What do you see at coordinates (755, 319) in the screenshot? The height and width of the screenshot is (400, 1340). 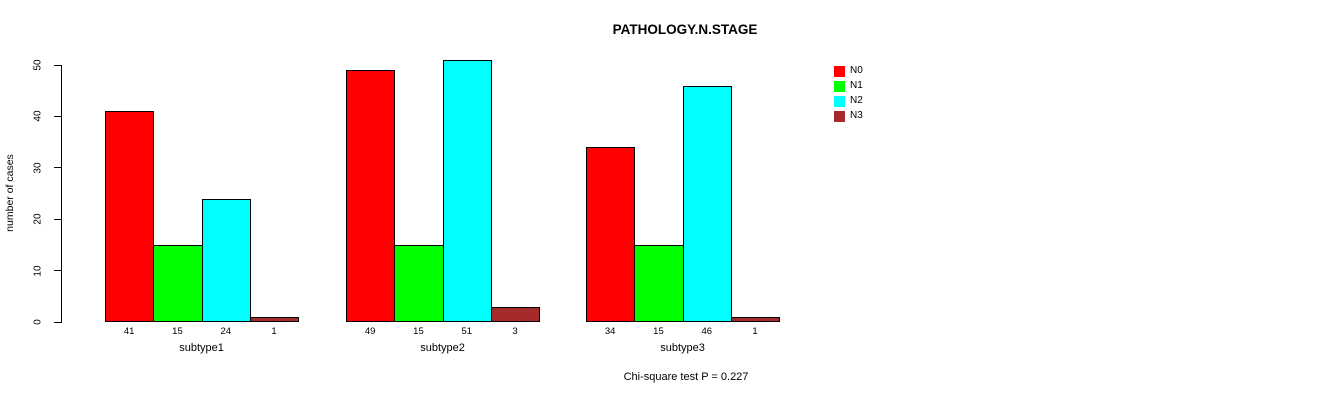 I see `bar-N3-subtype3` at bounding box center [755, 319].